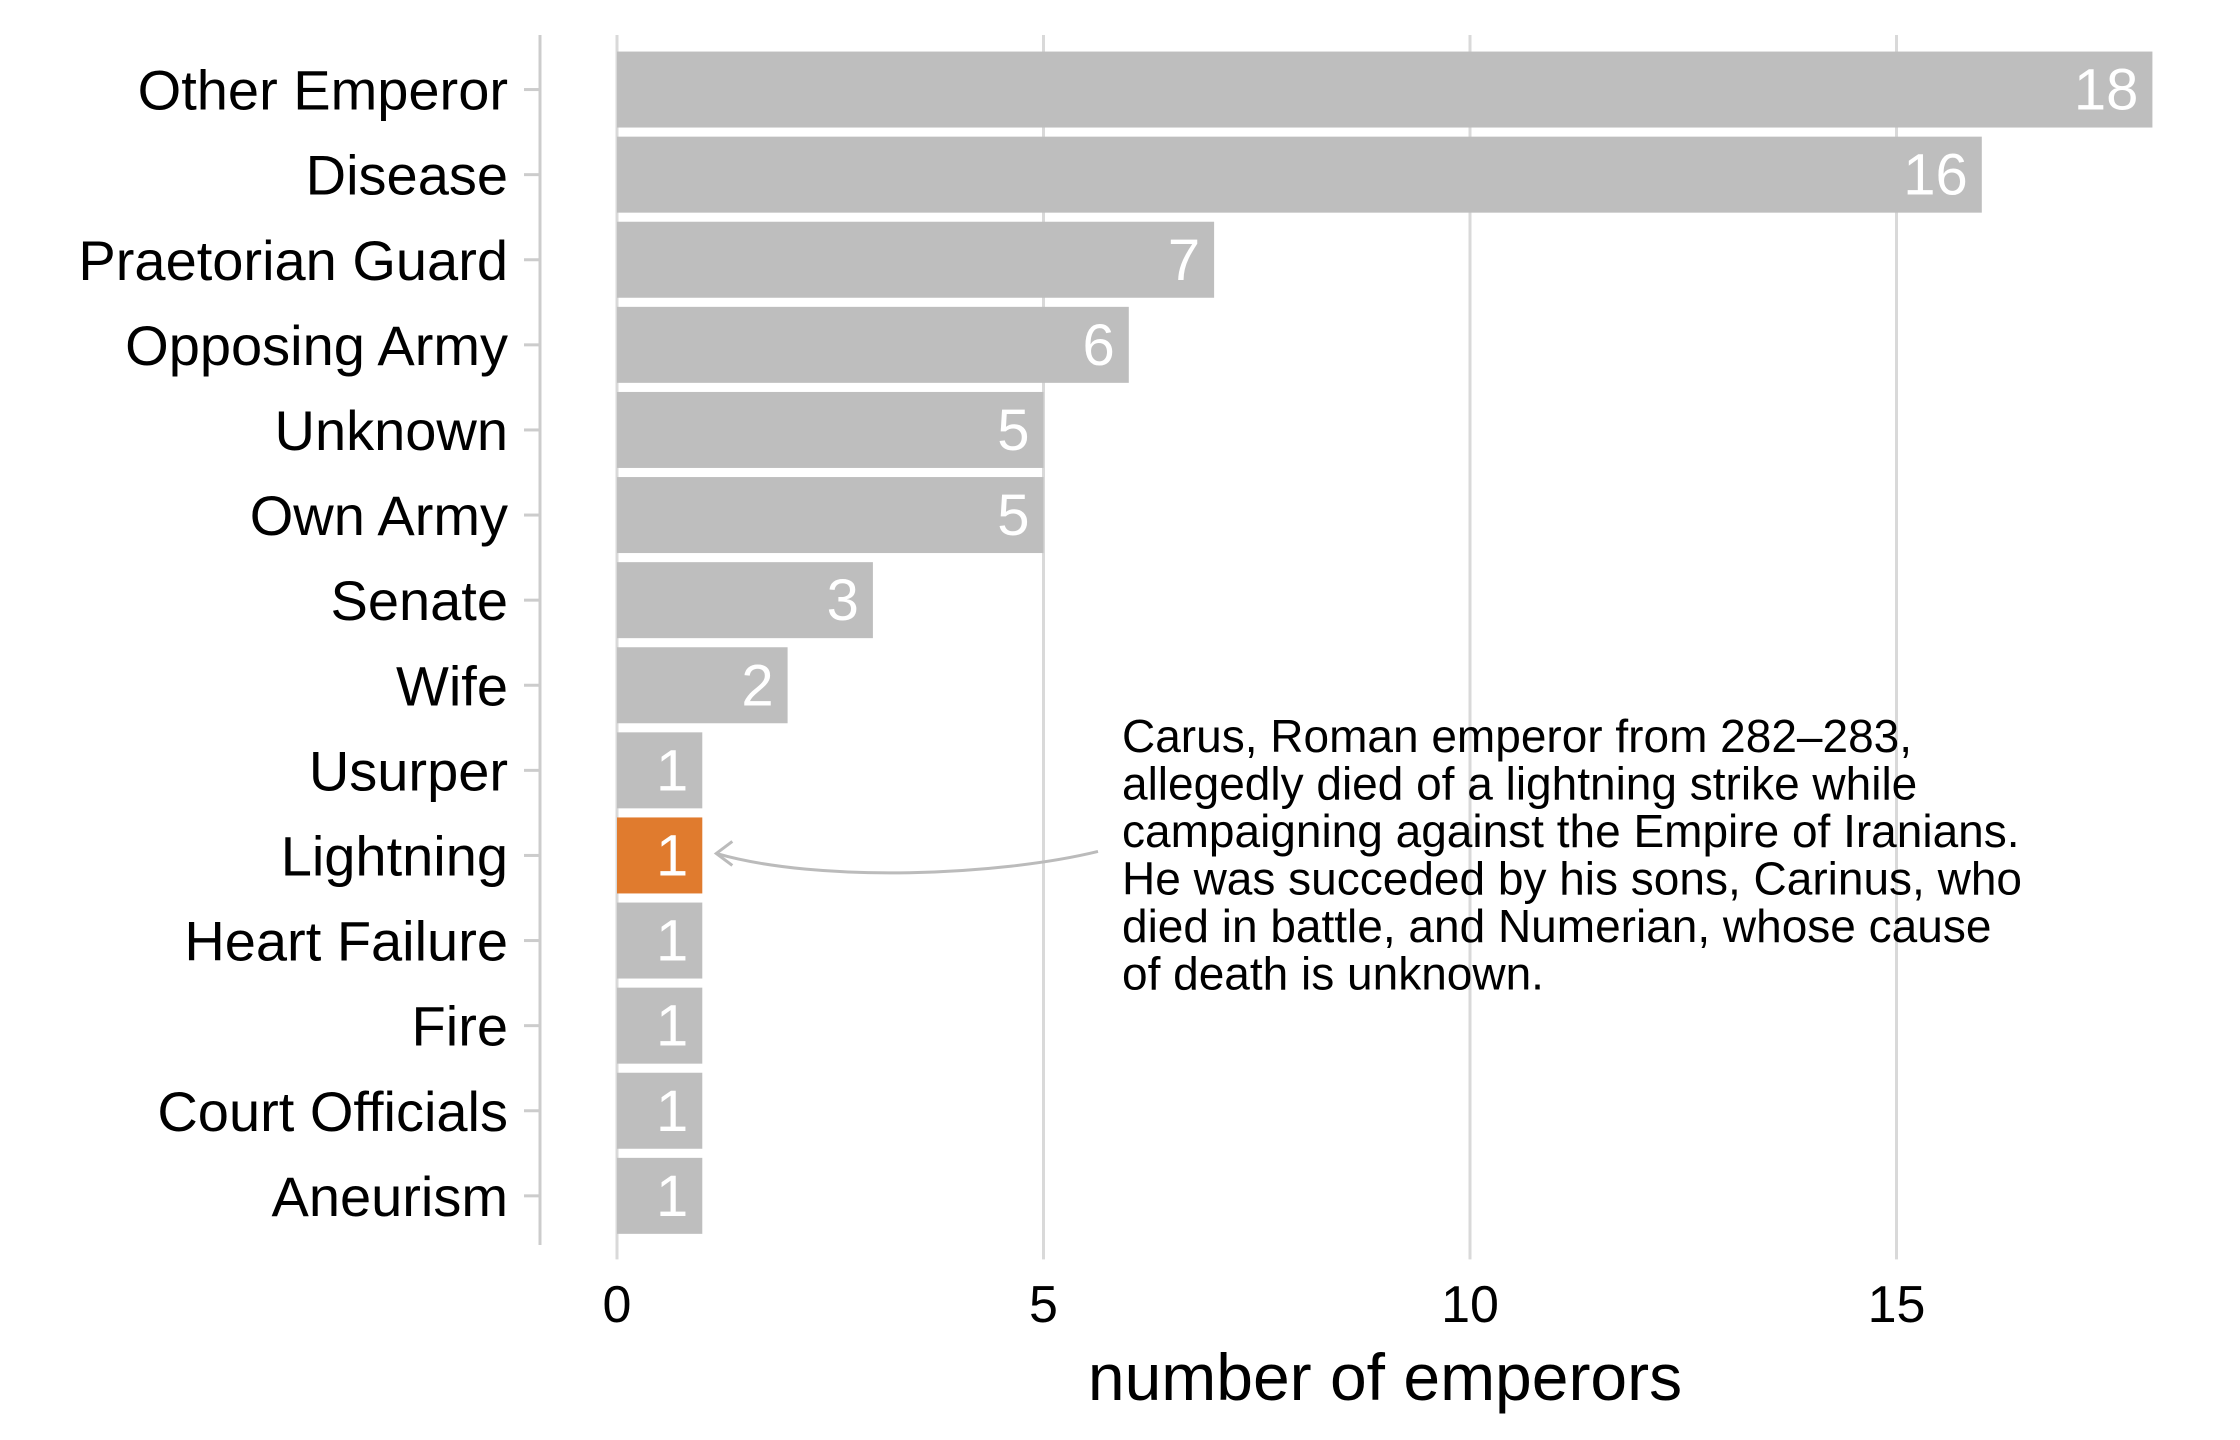 The height and width of the screenshot is (1440, 2240). Describe the element at coordinates (2106, 90) in the screenshot. I see `bar-value-other-emperor: 18` at that location.